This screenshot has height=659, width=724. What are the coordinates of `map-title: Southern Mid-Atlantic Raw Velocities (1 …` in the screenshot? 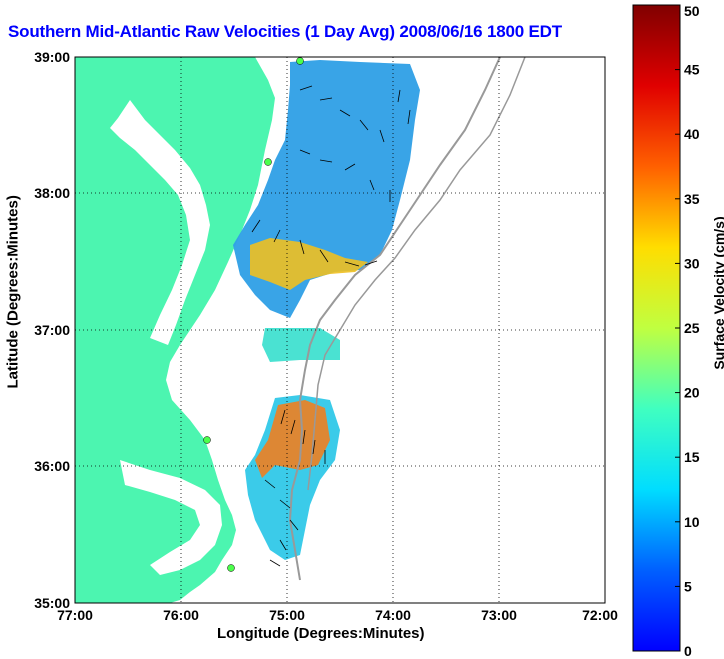 It's located at (285, 31).